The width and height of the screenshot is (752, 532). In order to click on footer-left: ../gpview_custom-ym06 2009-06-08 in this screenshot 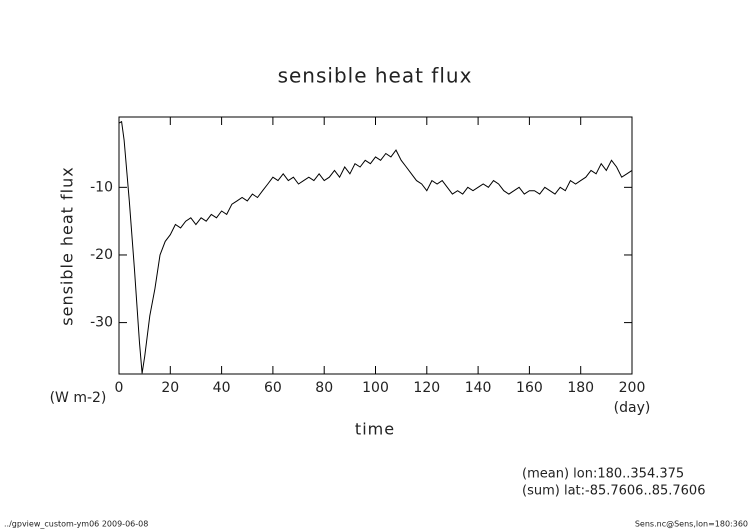, I will do `click(76, 524)`.